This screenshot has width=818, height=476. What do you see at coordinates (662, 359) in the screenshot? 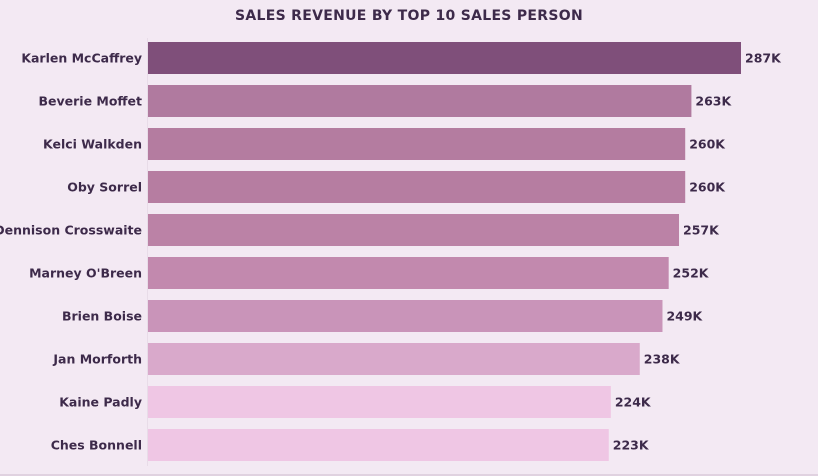
I see `value-label-7: 238K` at bounding box center [662, 359].